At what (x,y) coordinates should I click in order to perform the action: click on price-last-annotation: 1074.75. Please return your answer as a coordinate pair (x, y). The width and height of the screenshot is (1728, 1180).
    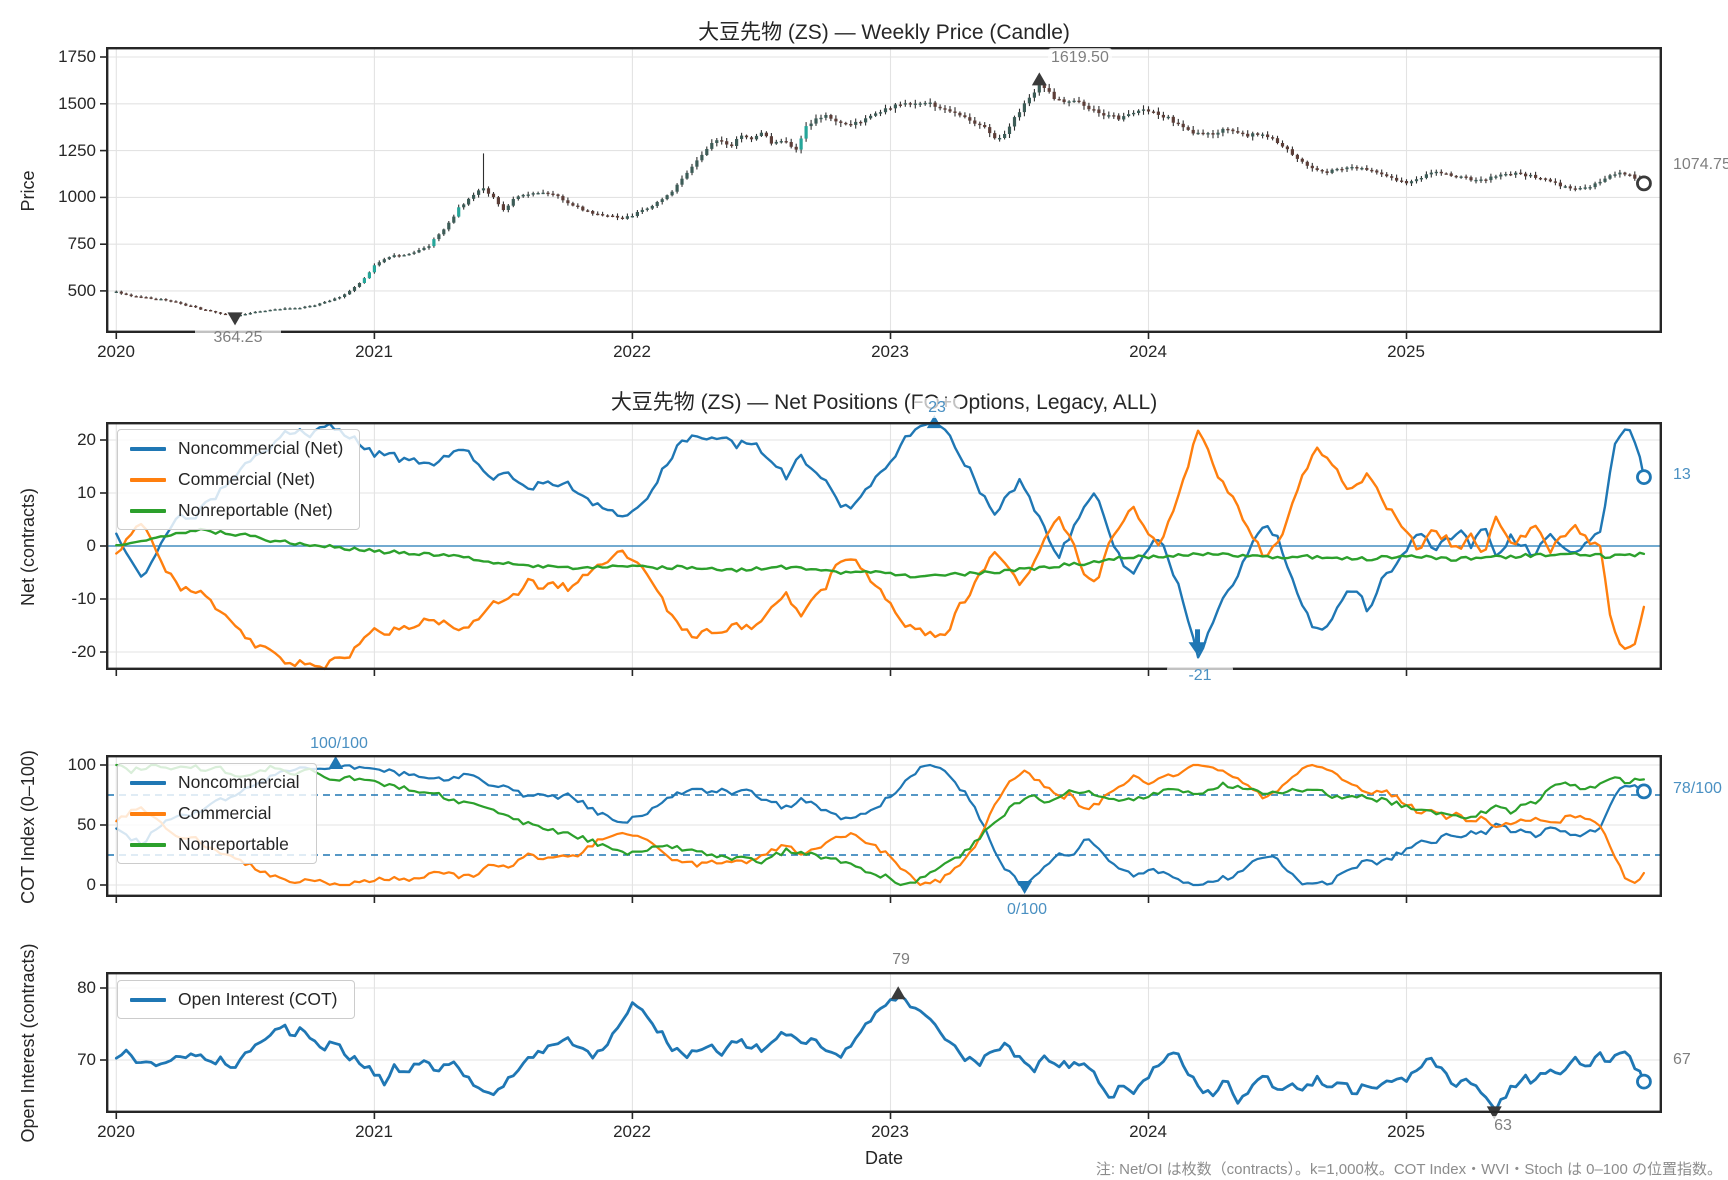
    Looking at the image, I should click on (1699, 165).